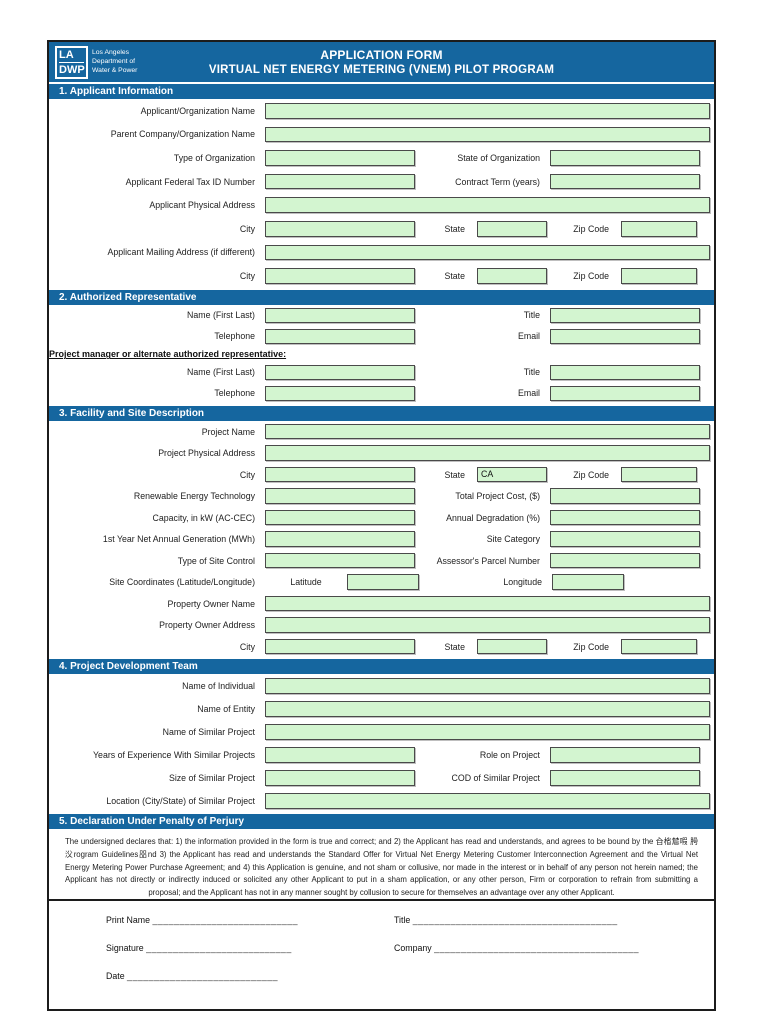  I want to click on sig-line-company: ______________________________________, so click(537, 948).